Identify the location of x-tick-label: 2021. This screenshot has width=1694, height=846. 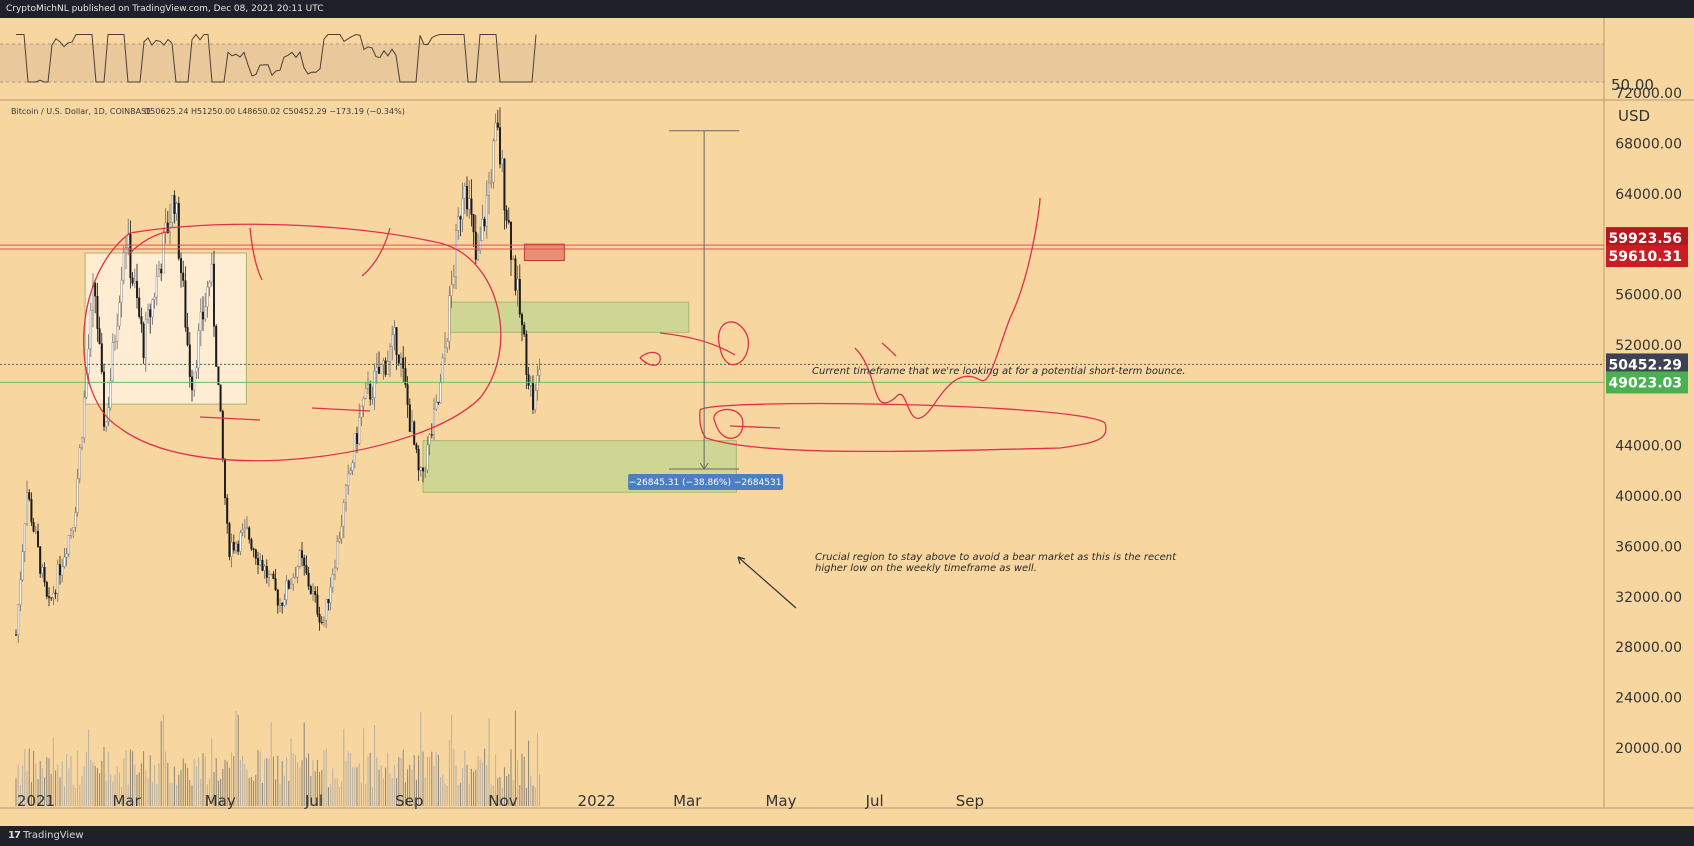
(36, 801).